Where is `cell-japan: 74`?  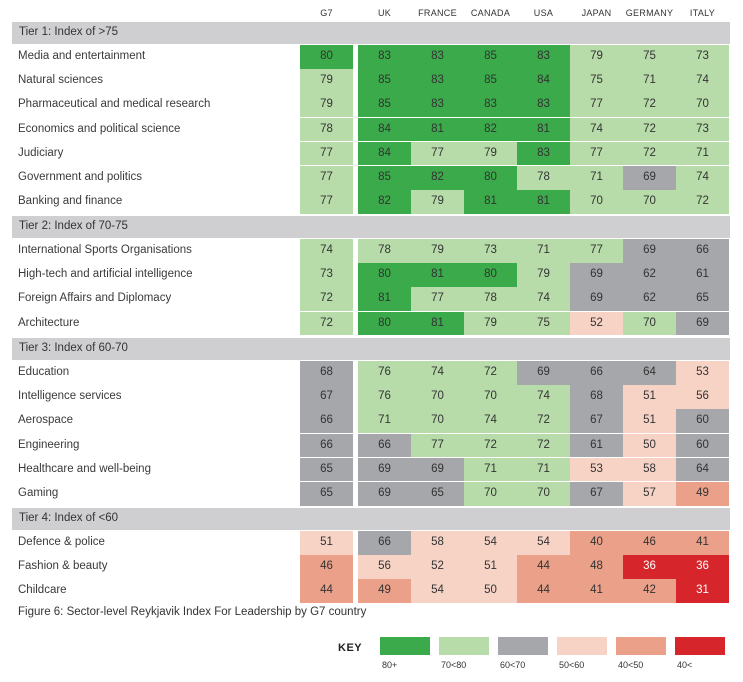 cell-japan: 74 is located at coordinates (596, 129).